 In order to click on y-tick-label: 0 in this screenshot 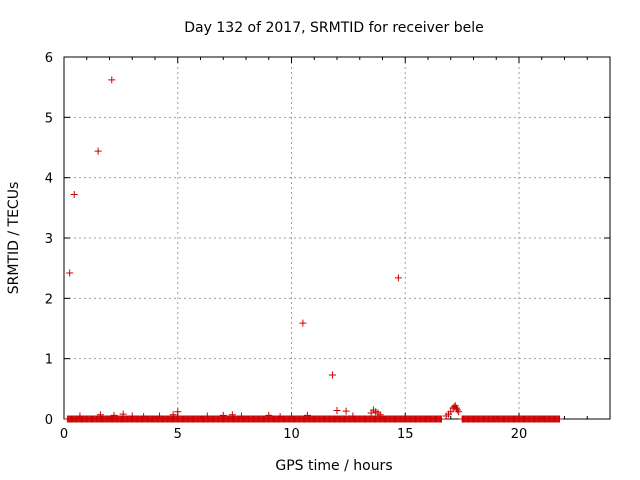, I will do `click(49, 420)`.